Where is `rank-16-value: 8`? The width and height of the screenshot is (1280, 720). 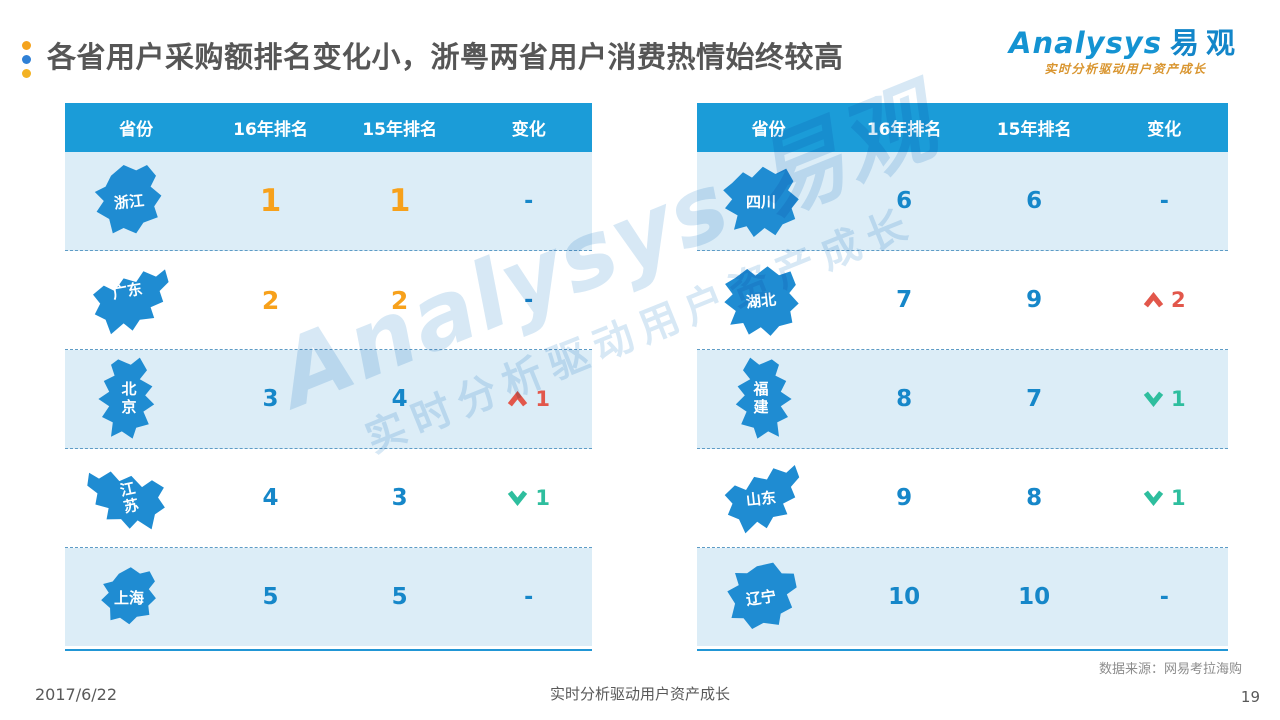
rank-16-value: 8 is located at coordinates (904, 399).